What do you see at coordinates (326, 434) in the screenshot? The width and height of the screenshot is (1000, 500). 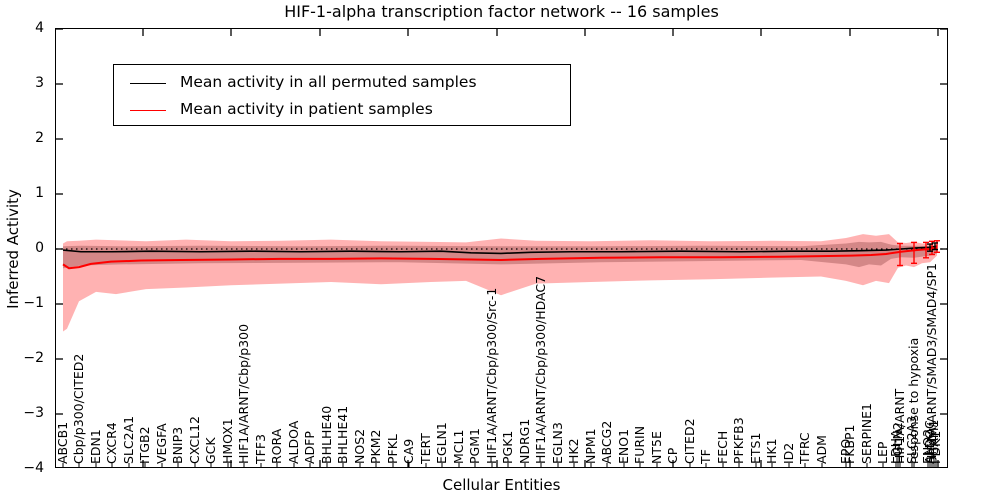 I see `entity-label: BHLHE40` at bounding box center [326, 434].